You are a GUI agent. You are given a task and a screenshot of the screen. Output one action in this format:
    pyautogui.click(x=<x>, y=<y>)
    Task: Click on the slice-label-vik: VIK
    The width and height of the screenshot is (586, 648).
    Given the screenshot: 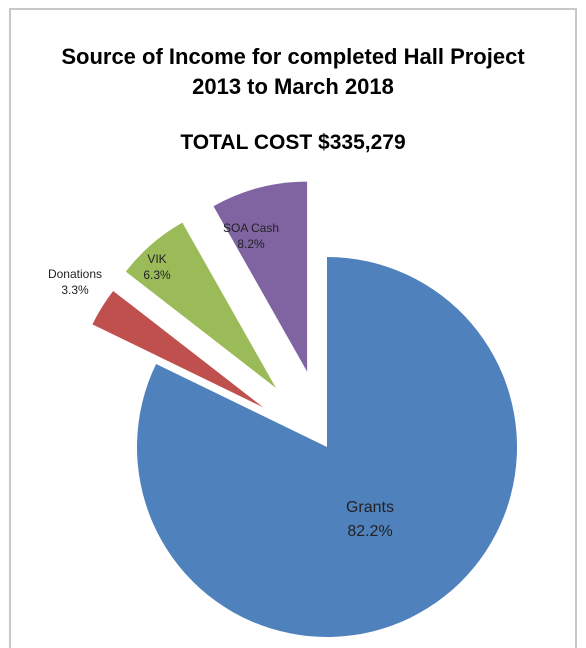 What is the action you would take?
    pyautogui.click(x=156, y=259)
    